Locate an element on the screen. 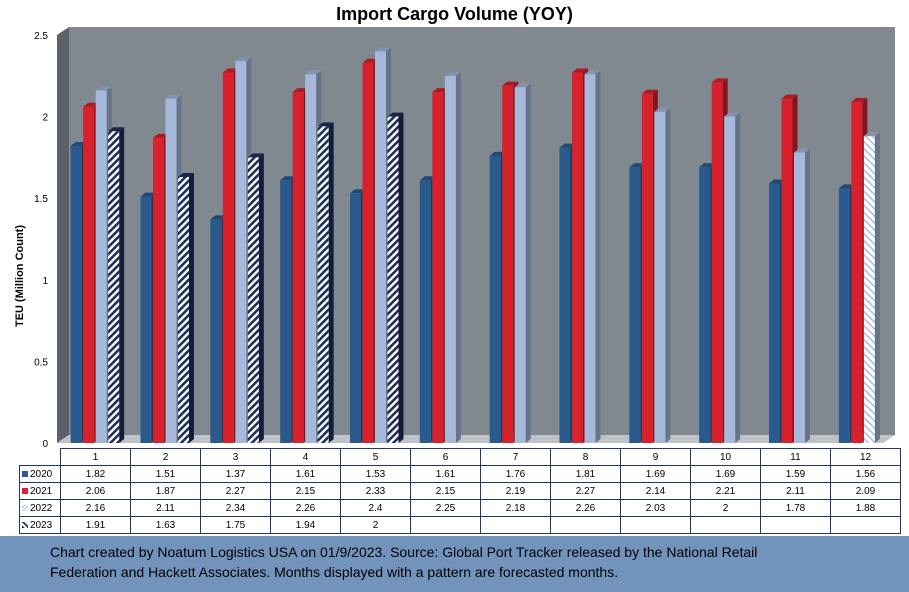  legend-label: 2023 is located at coordinates (41, 525).